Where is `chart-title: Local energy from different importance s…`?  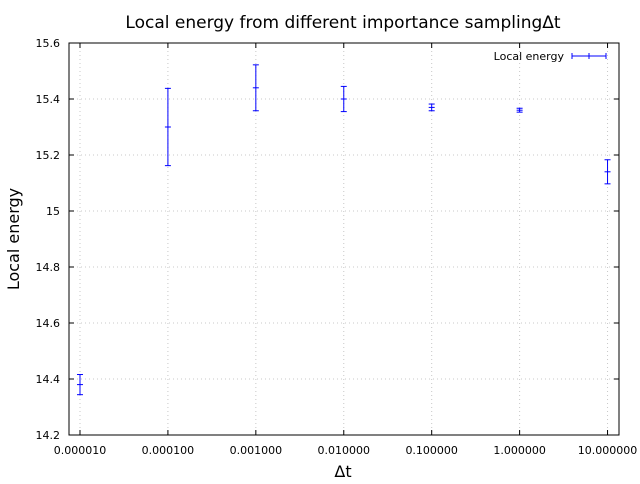
chart-title: Local energy from different importance s… is located at coordinates (342, 23).